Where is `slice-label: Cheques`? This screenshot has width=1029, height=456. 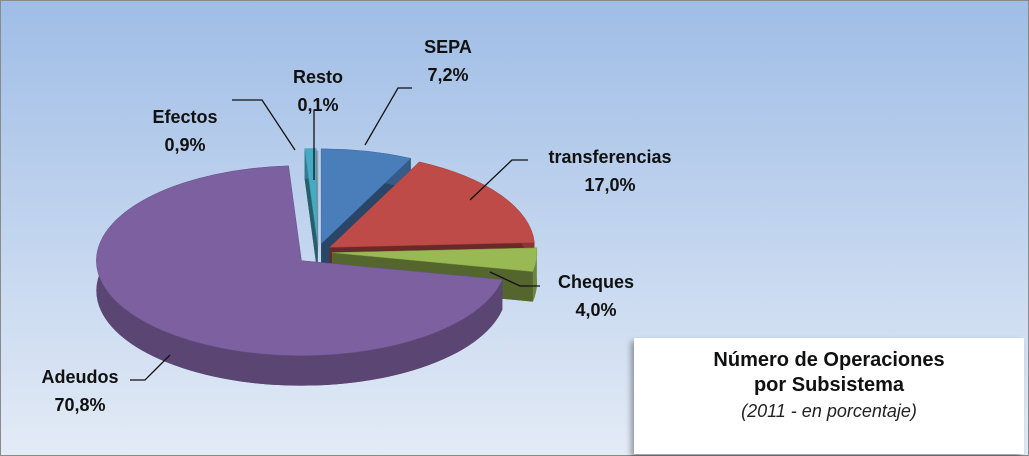 slice-label: Cheques is located at coordinates (596, 282).